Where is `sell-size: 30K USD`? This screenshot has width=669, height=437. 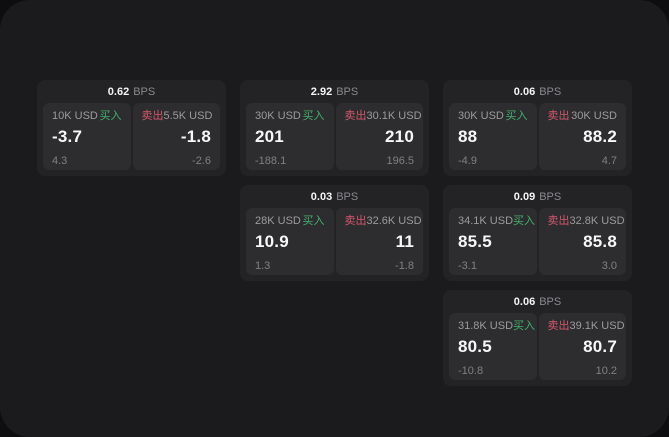
sell-size: 30K USD is located at coordinates (594, 116).